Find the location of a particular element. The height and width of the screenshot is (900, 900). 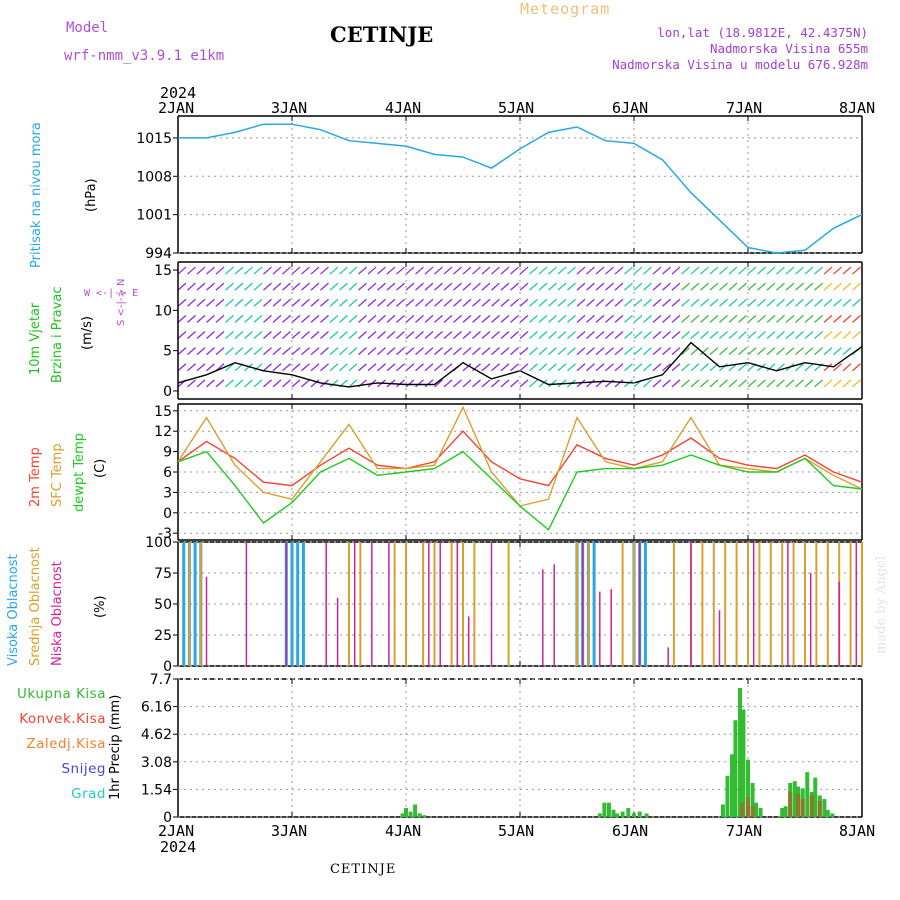

temp-ytick-label: 0 is located at coordinates (167, 514).